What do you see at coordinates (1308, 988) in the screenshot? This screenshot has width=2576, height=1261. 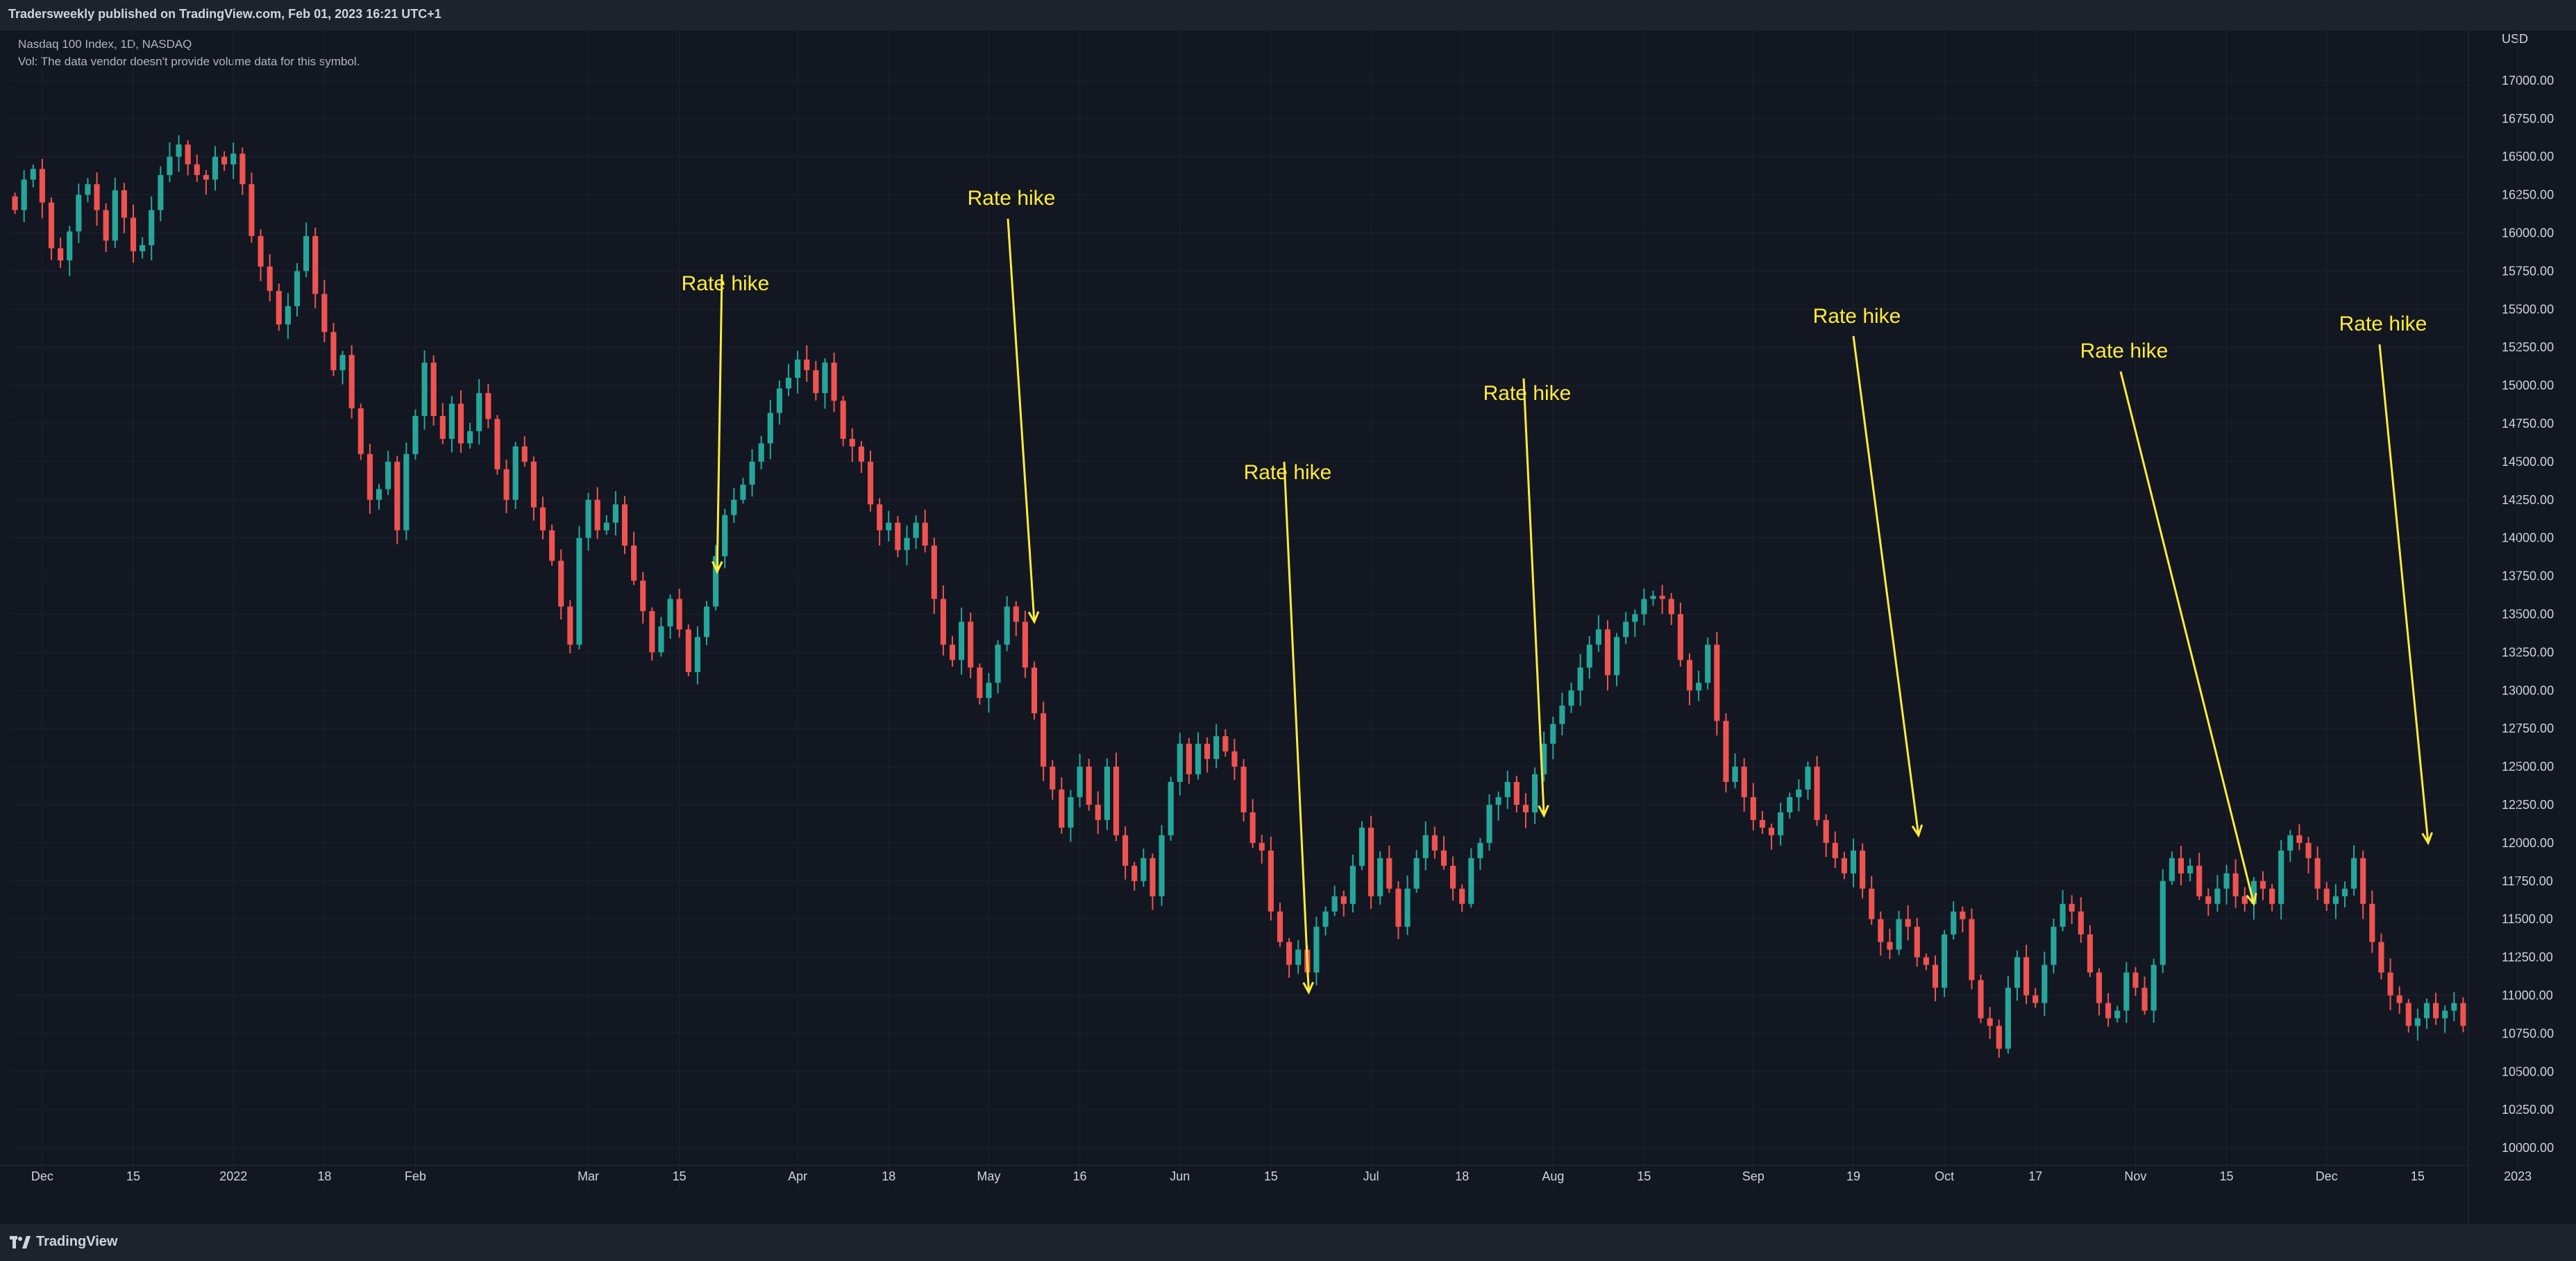 I see `rate-hike-arrow-head` at bounding box center [1308, 988].